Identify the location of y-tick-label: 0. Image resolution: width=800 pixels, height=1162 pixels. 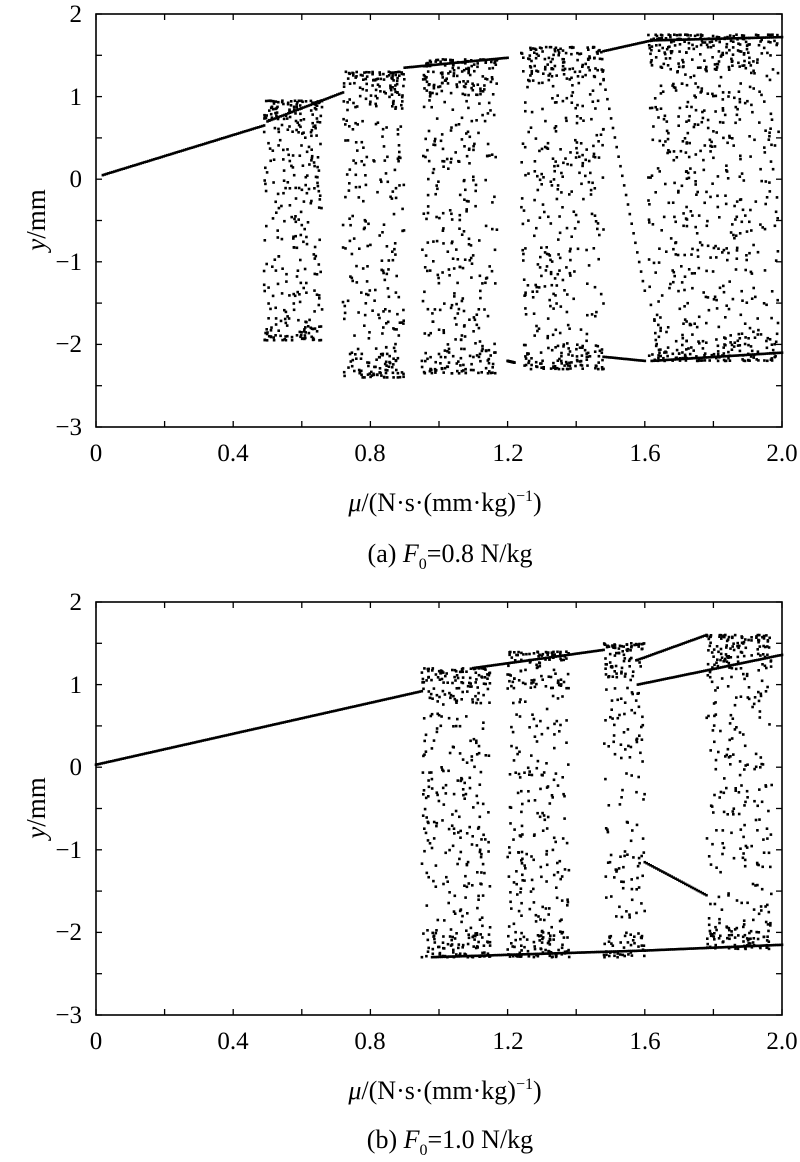
(76, 767).